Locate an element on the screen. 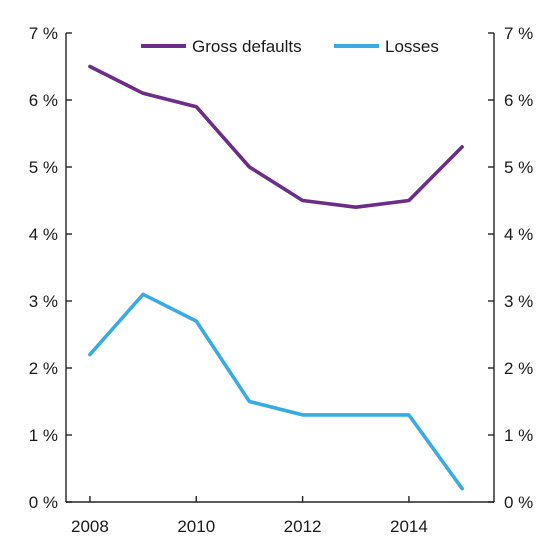 Image resolution: width=560 pixels, height=560 pixels. legend-label-2: Losses is located at coordinates (412, 46).